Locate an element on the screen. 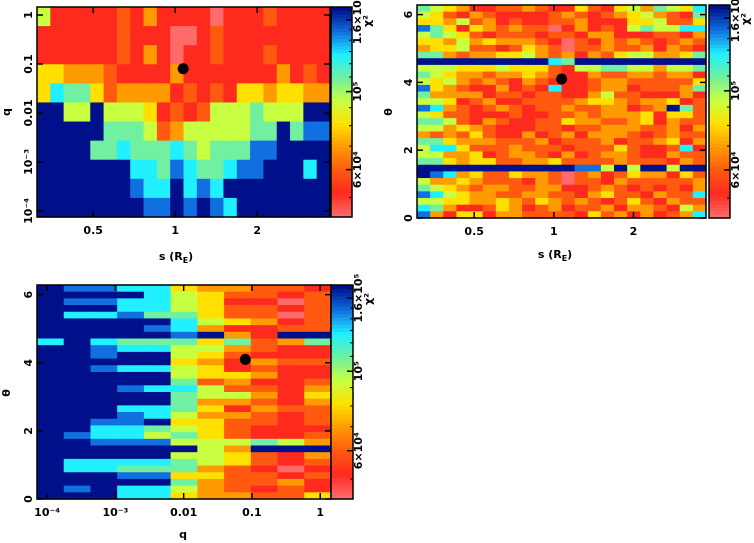  x-axis-label-subscript: E is located at coordinates (564, 258).